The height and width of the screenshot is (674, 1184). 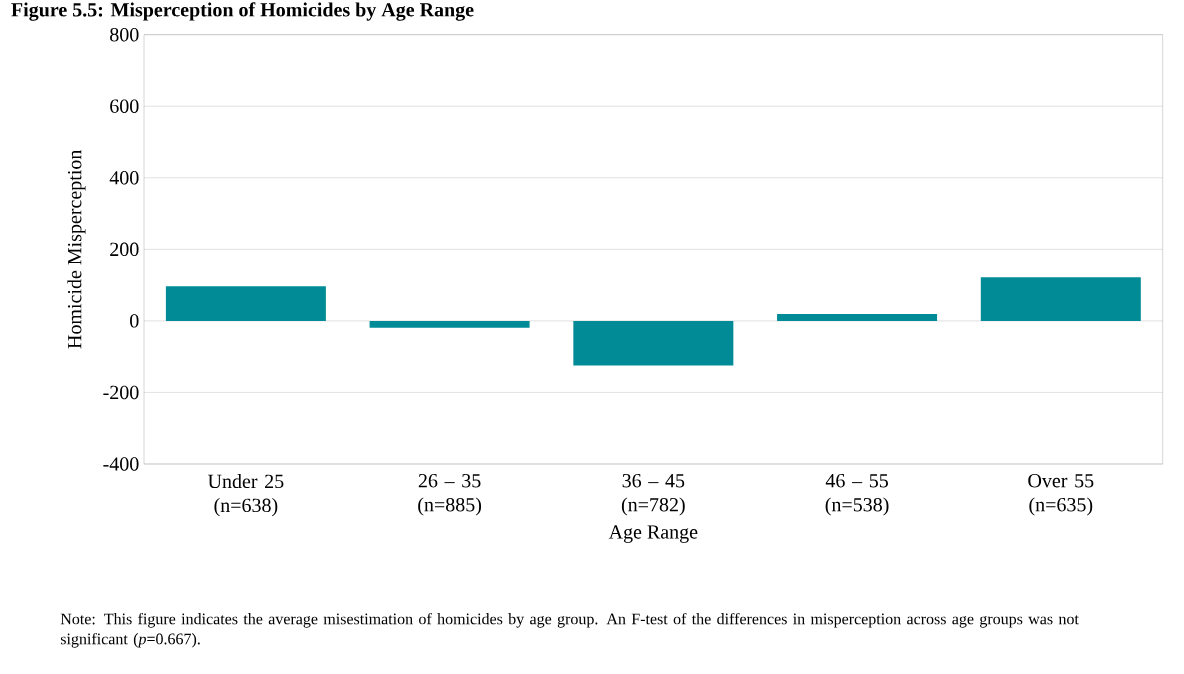 I want to click on chart-title: Figure 5.5: Misperception of Homicides by Age Range, so click(x=242, y=11).